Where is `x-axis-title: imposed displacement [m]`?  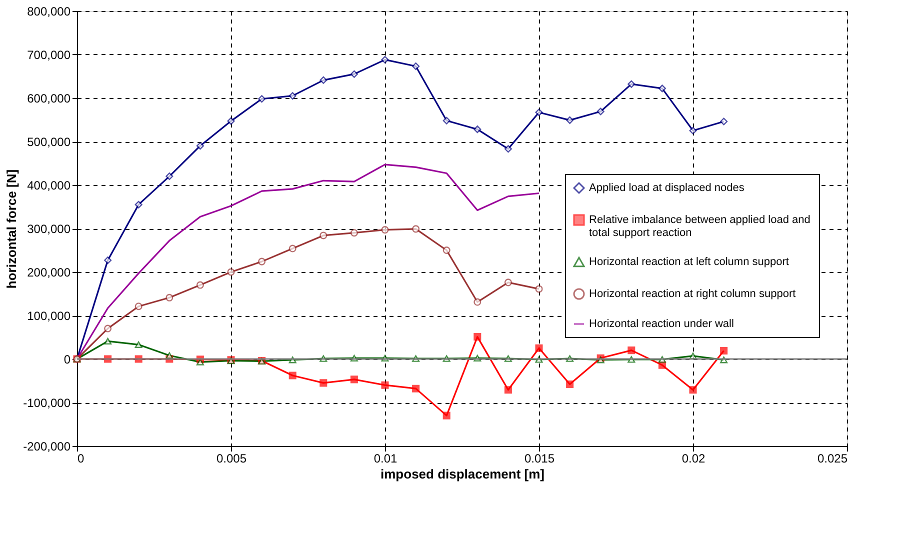
x-axis-title: imposed displacement [m] is located at coordinates (462, 474).